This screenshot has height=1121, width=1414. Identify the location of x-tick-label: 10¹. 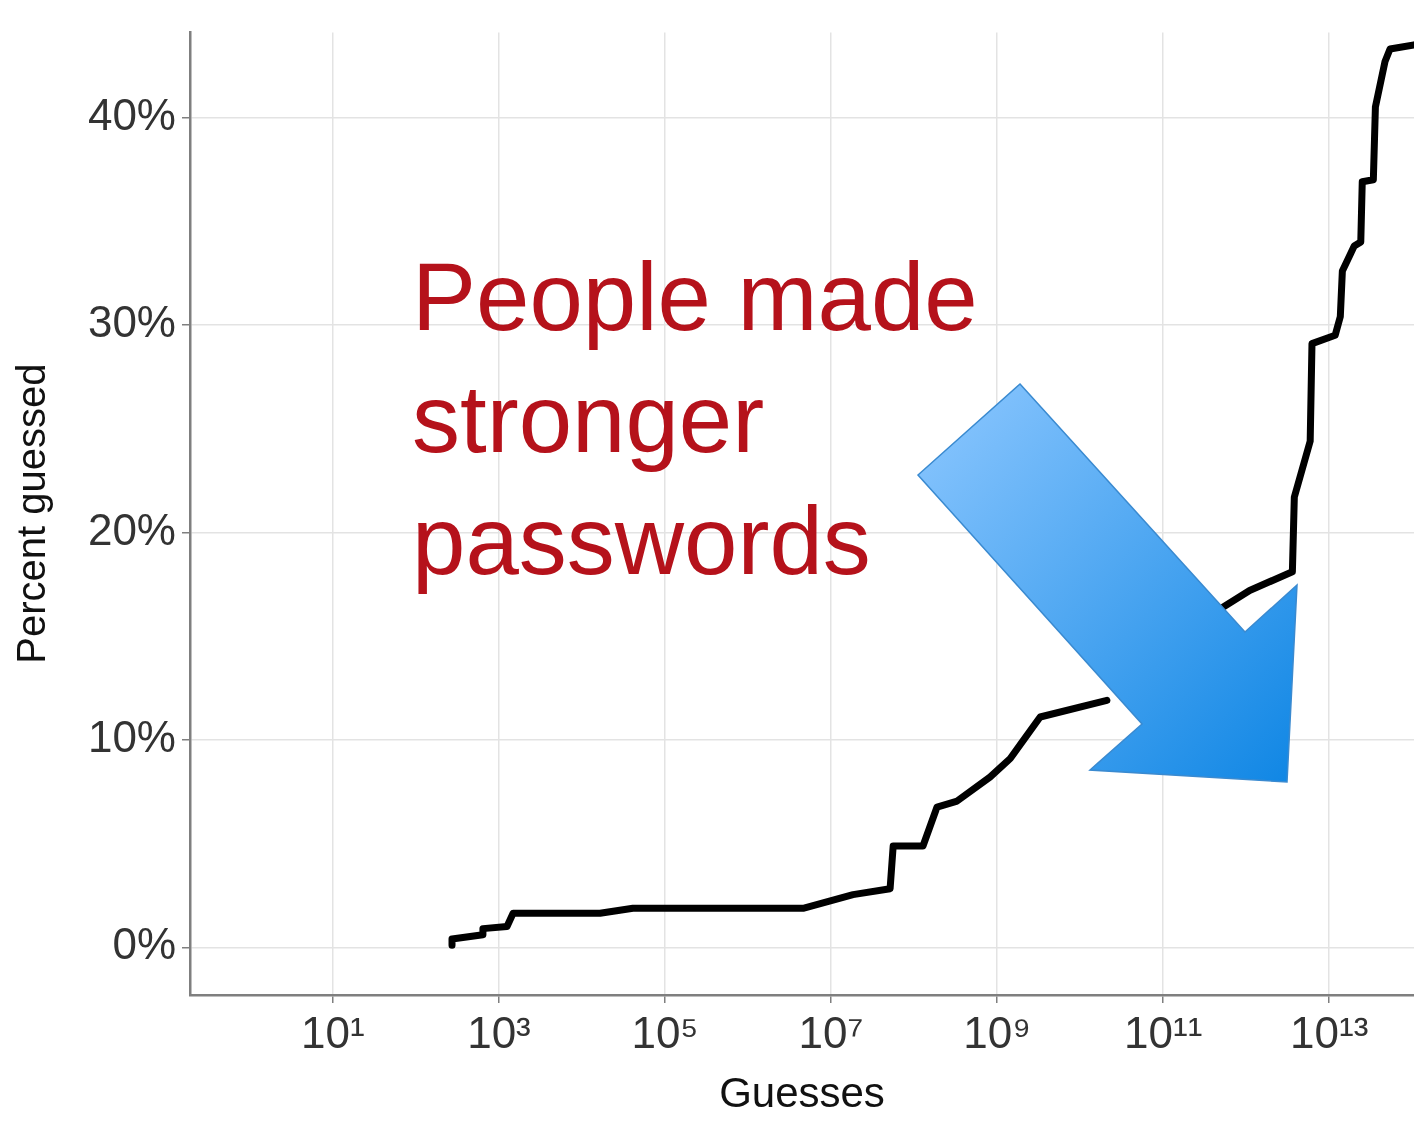
(333, 1032).